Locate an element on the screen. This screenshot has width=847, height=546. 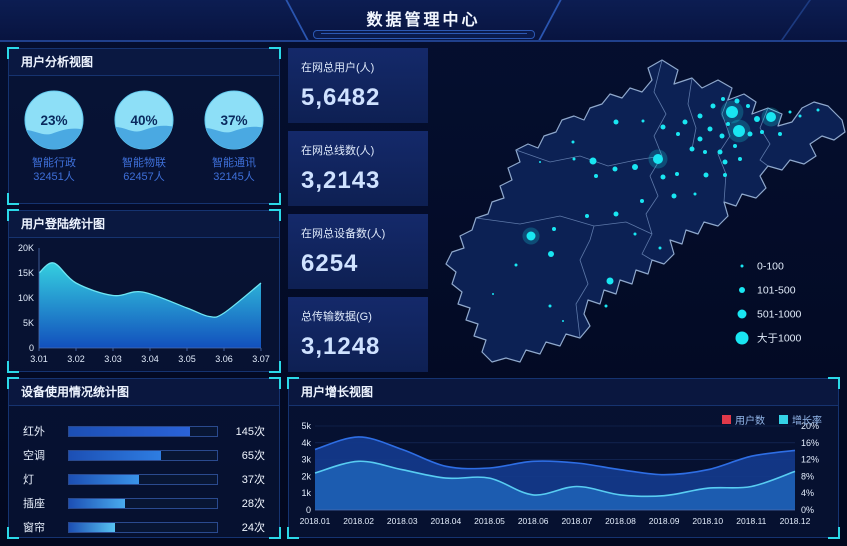
x-axis-tick: 2018.09 is located at coordinates (664, 521).